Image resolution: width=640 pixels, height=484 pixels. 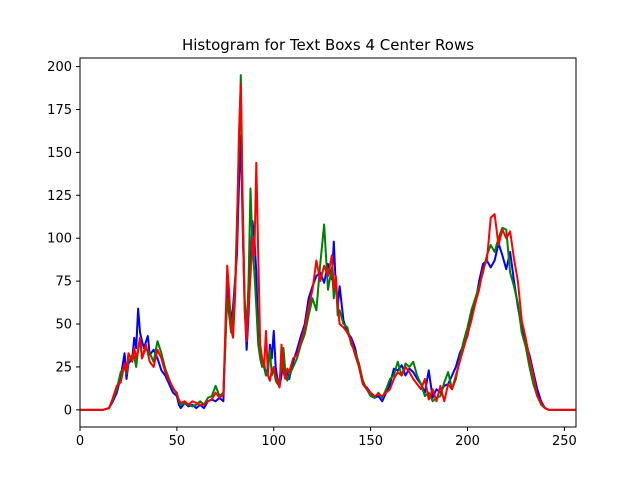 What do you see at coordinates (177, 441) in the screenshot?
I see `x-tick-label: 50` at bounding box center [177, 441].